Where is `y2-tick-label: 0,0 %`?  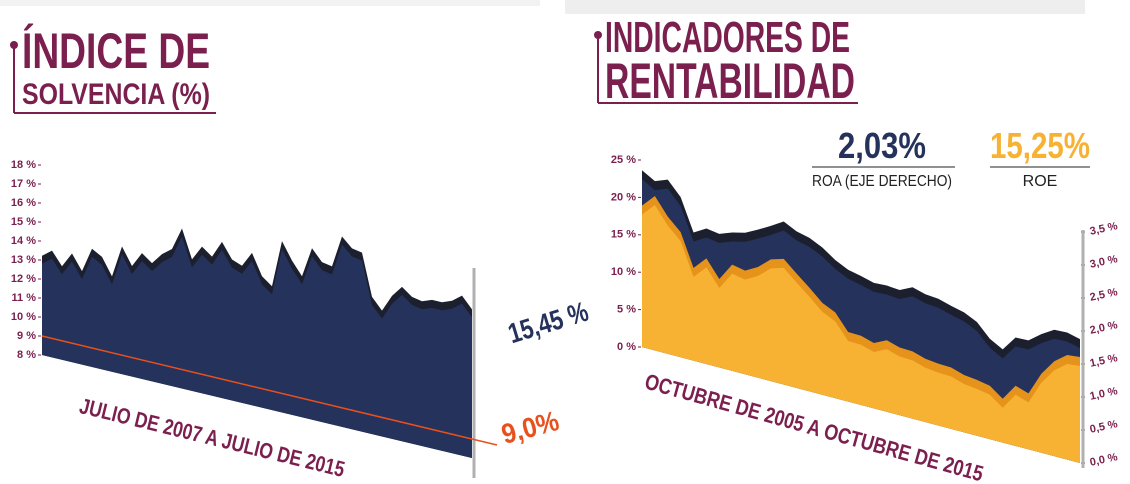
y2-tick-label: 0,0 % is located at coordinates (1104, 460).